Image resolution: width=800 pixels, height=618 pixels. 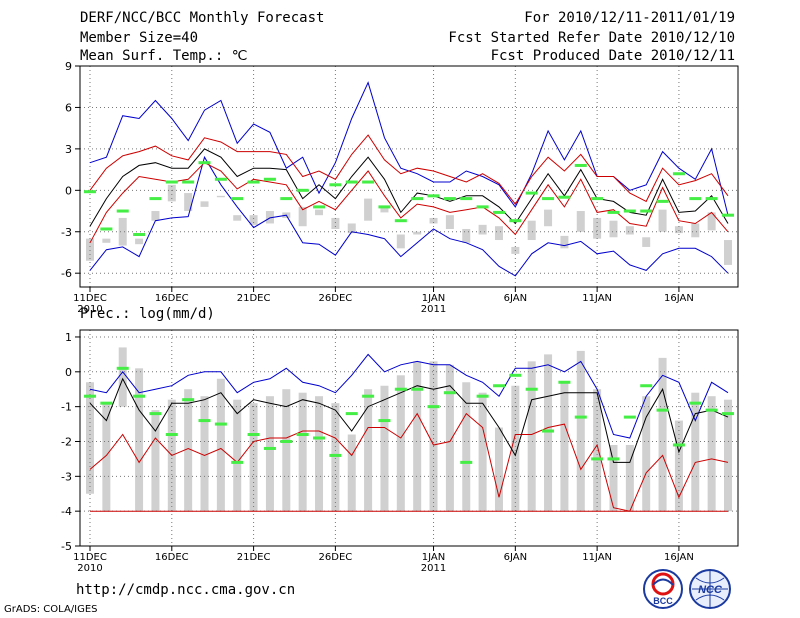 What do you see at coordinates (597, 298) in the screenshot?
I see `x-tick-label: 11JAN` at bounding box center [597, 298].